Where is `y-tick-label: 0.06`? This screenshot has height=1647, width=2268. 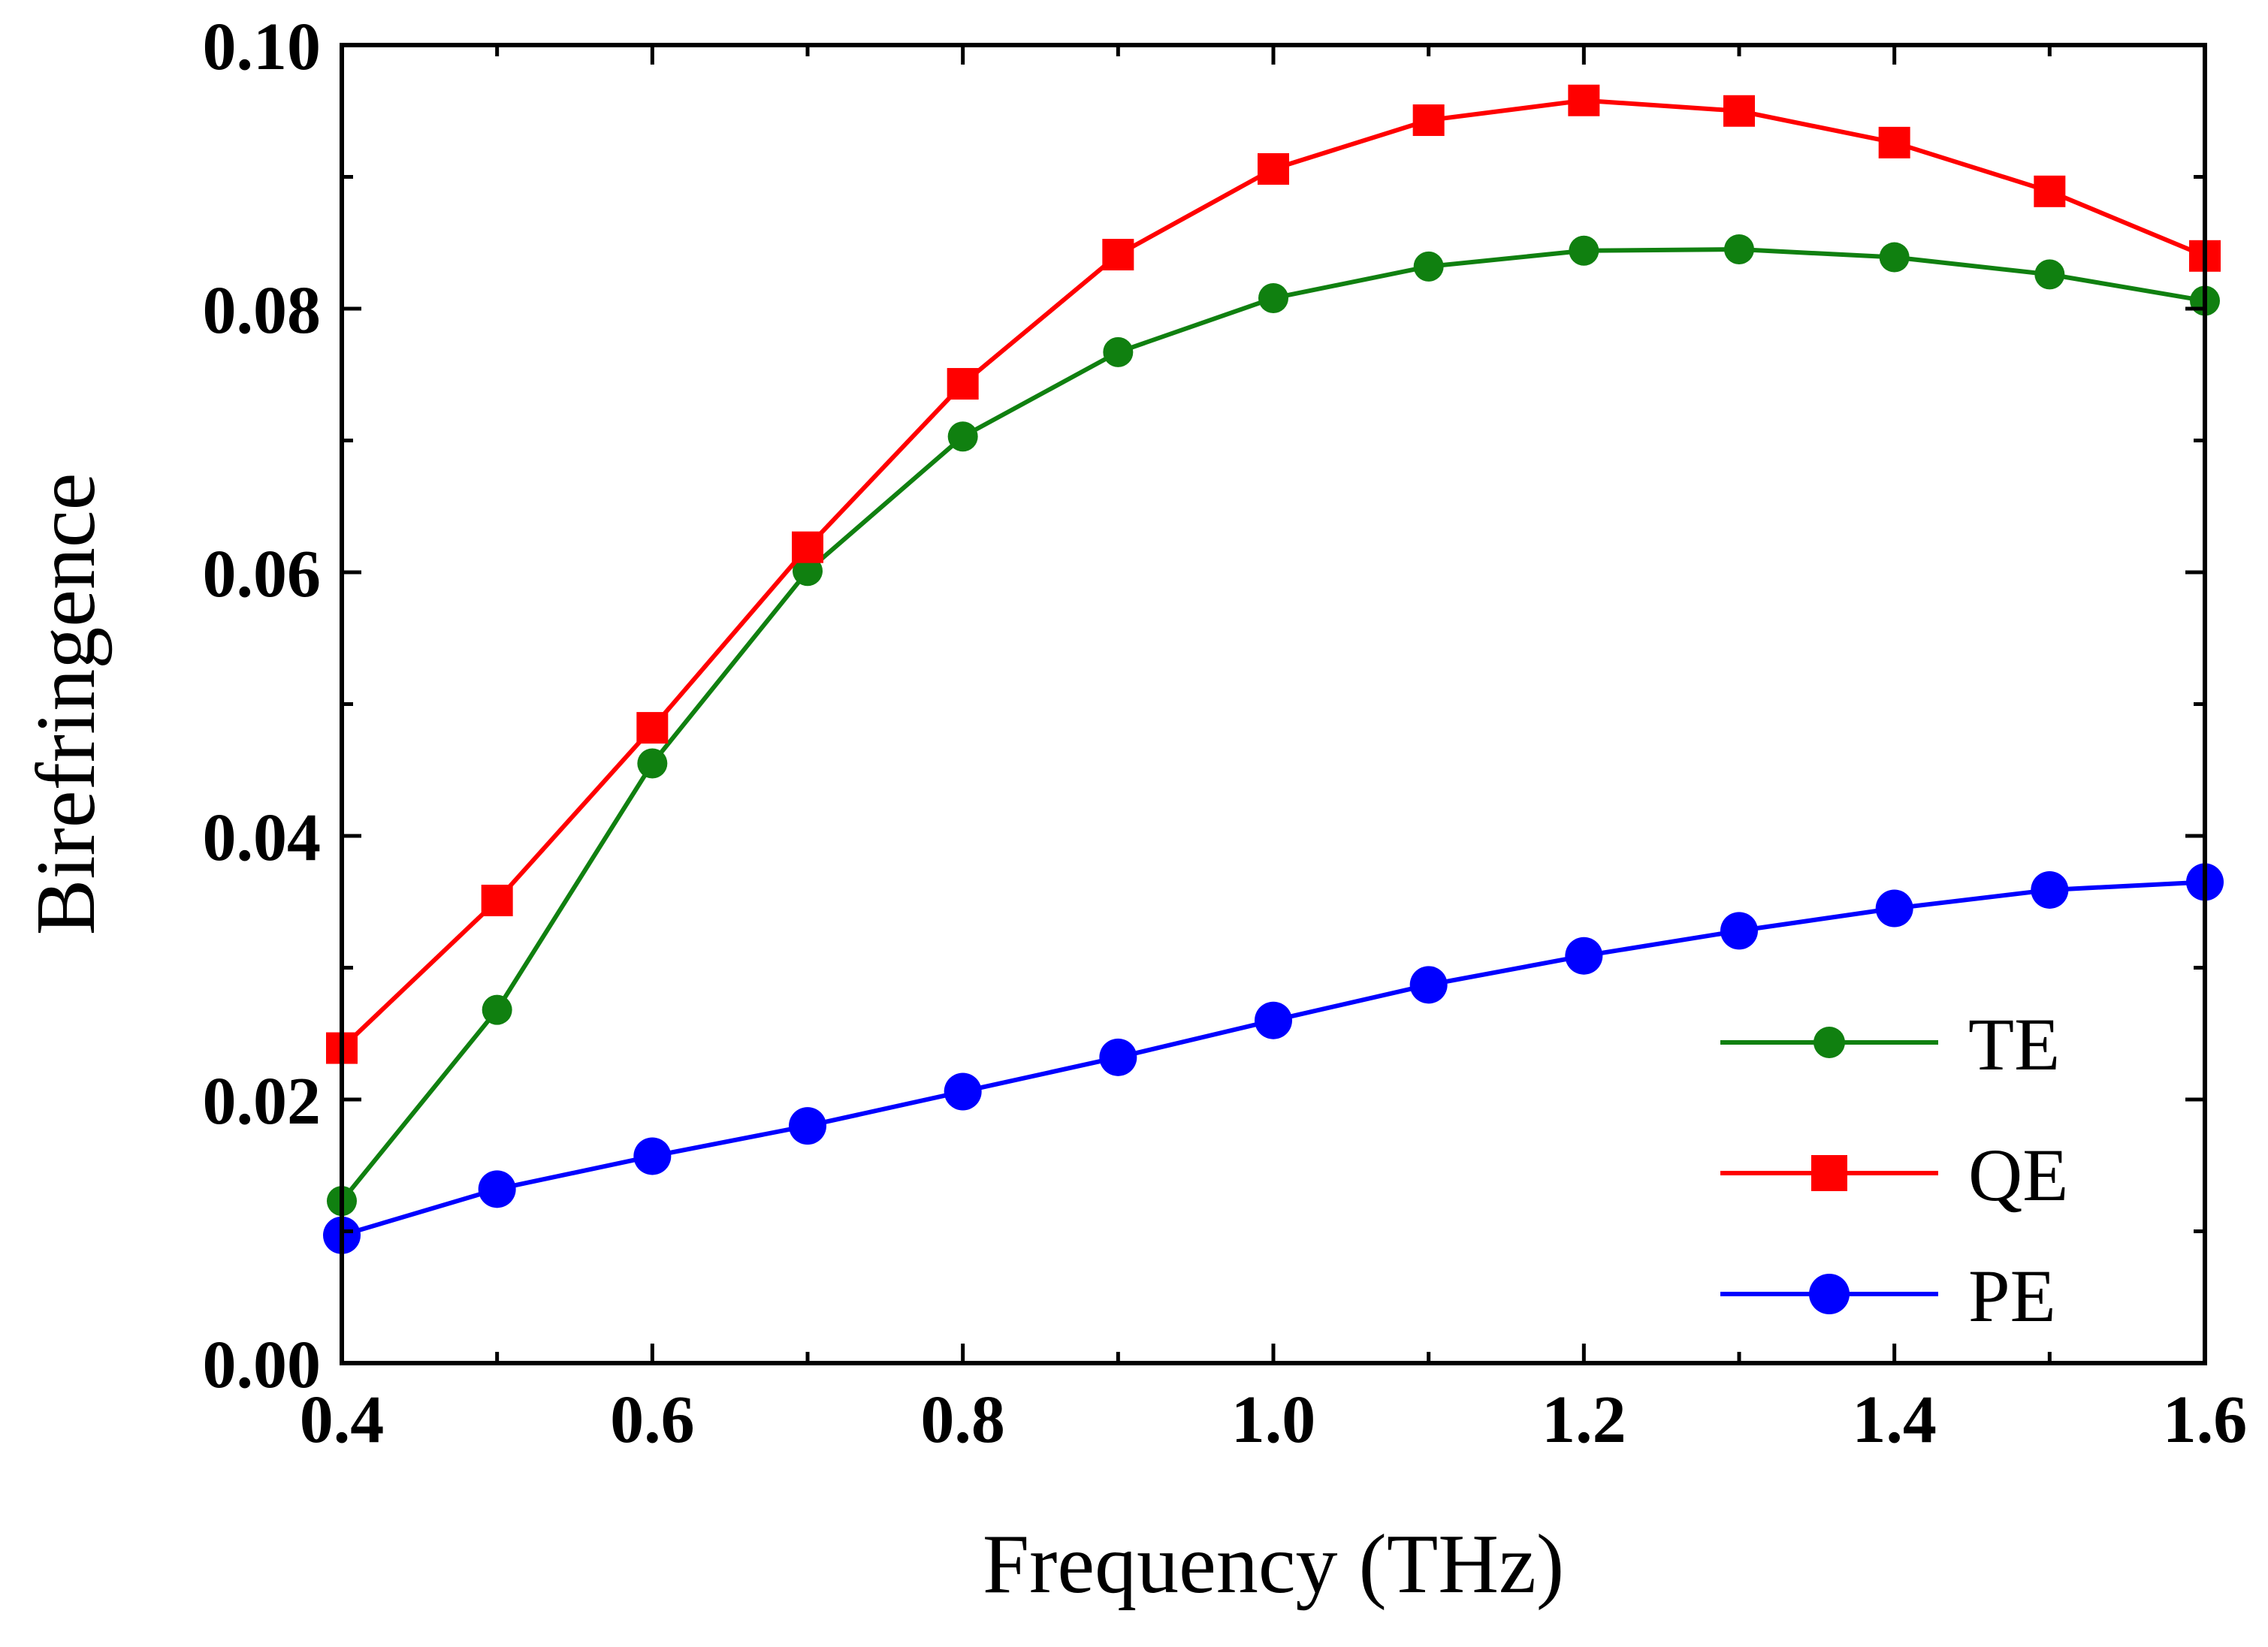
y-tick-label: 0.06 is located at coordinates (262, 574).